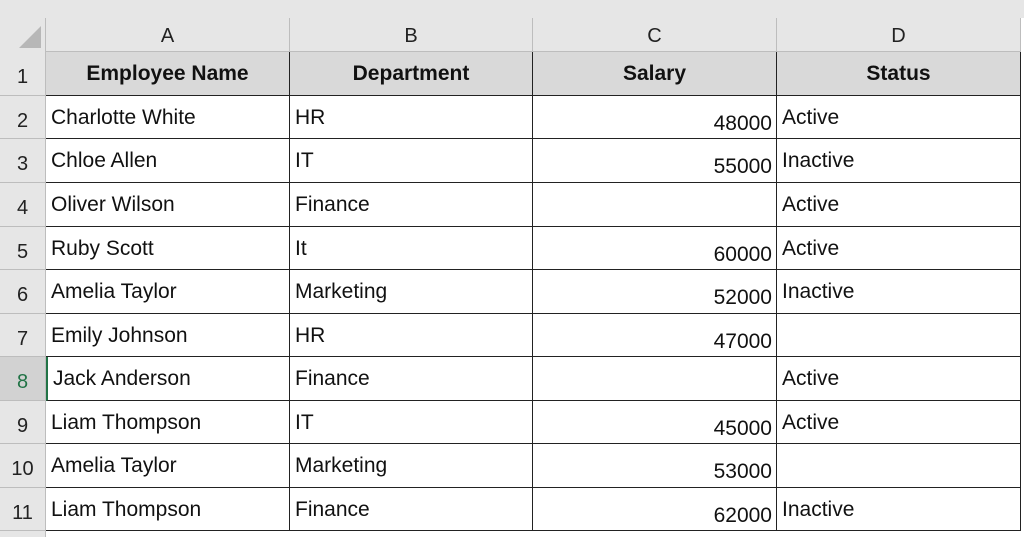 This screenshot has height=538, width=1024. I want to click on cell-A3: Chloe Allen, so click(168, 161).